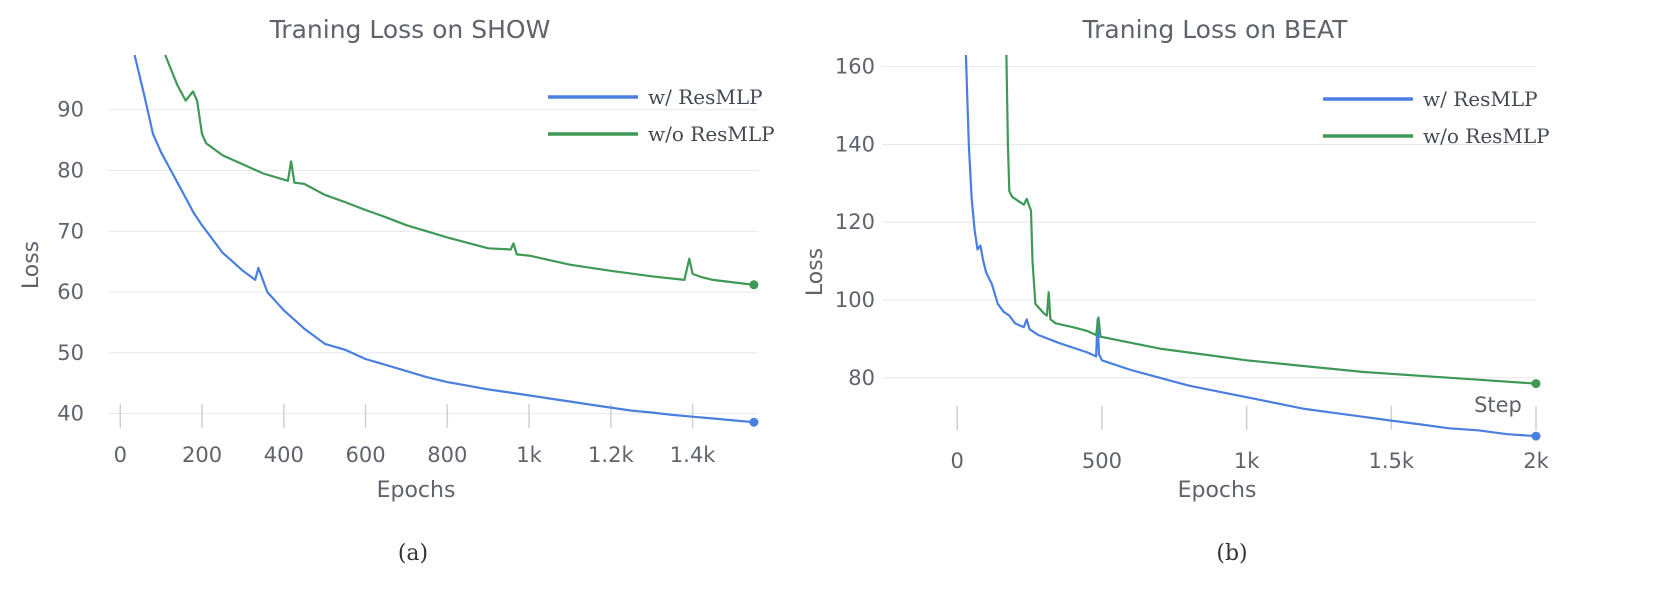 The width and height of the screenshot is (1661, 615). I want to click on y-tick-label: 140, so click(855, 144).